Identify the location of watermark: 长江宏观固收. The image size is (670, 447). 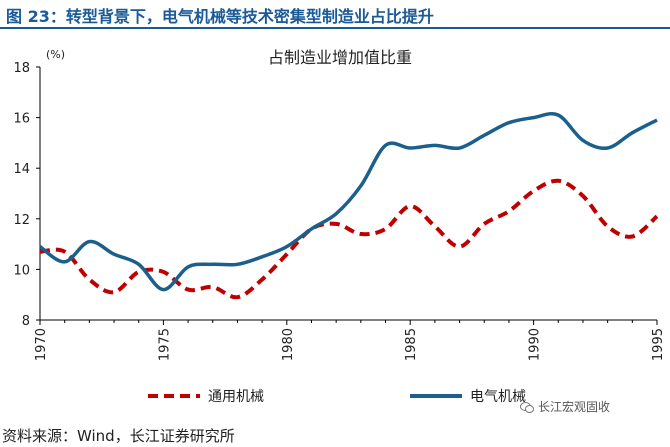
(565, 406).